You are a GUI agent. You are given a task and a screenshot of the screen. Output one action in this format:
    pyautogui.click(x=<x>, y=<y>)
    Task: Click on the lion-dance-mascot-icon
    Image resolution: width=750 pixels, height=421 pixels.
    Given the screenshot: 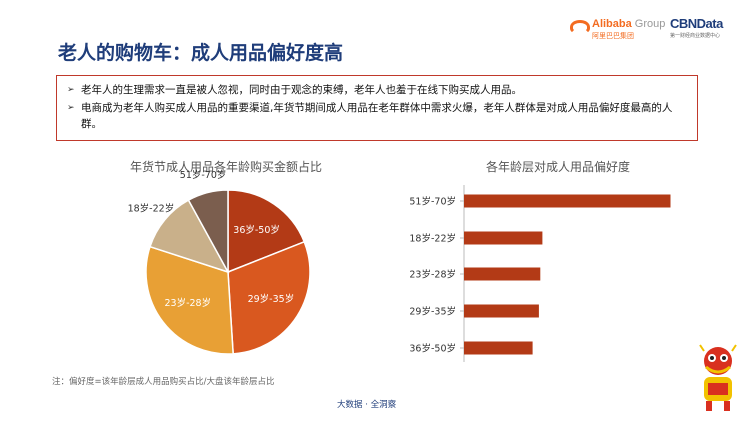 What is the action you would take?
    pyautogui.click(x=718, y=377)
    